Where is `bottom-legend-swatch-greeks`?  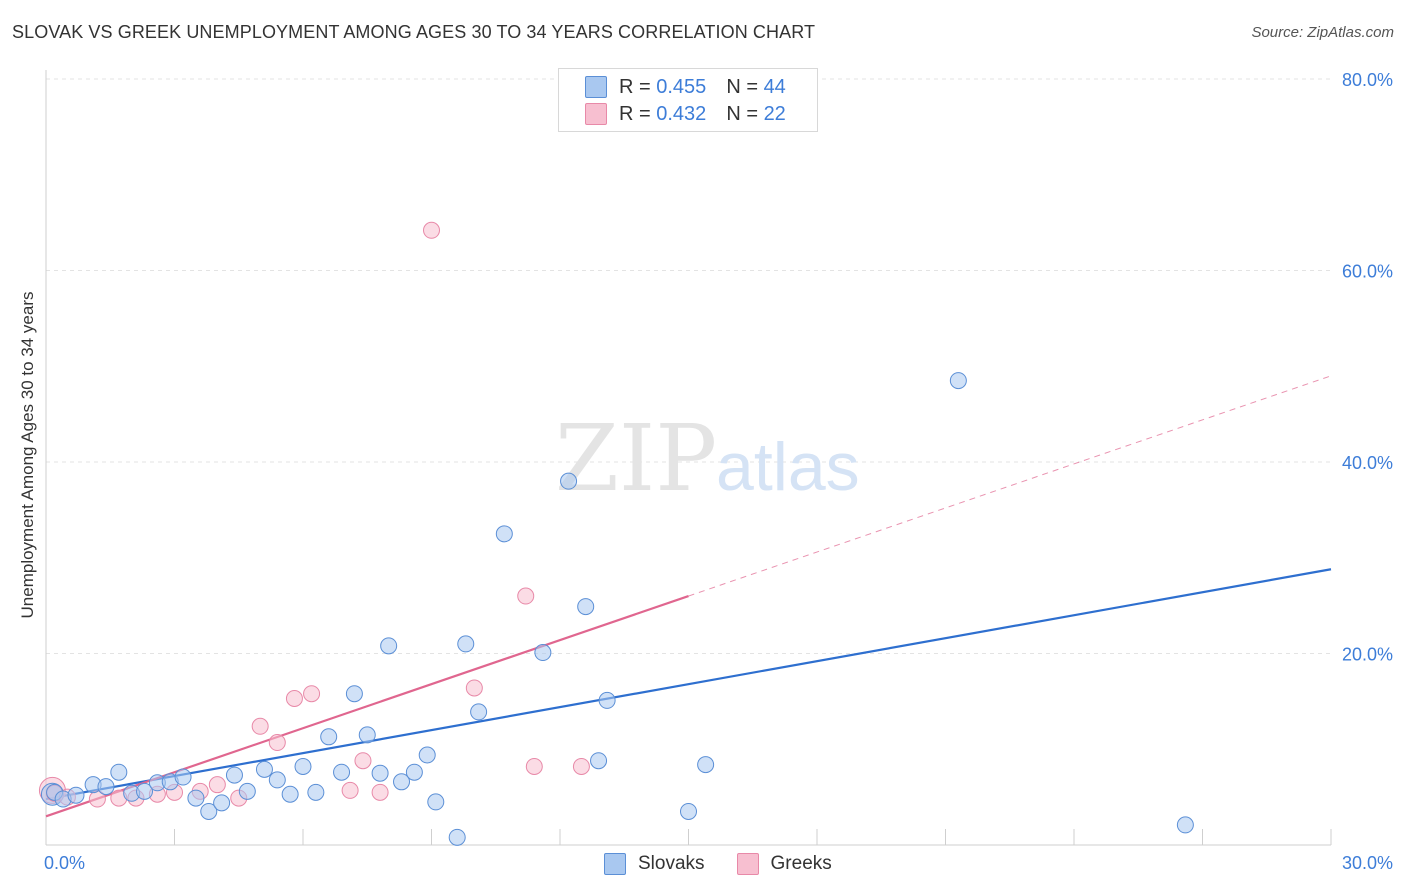 bottom-legend-swatch-greeks is located at coordinates (747, 864).